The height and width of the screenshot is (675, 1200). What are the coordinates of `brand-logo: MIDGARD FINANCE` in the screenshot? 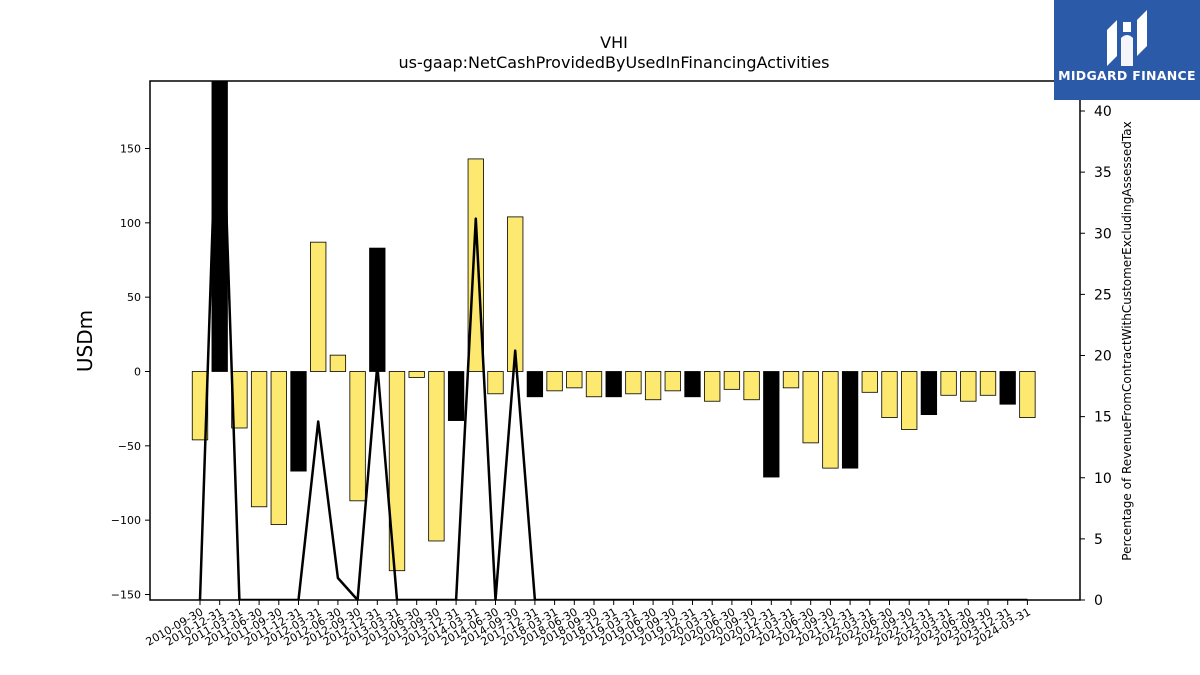 It's located at (1127, 50).